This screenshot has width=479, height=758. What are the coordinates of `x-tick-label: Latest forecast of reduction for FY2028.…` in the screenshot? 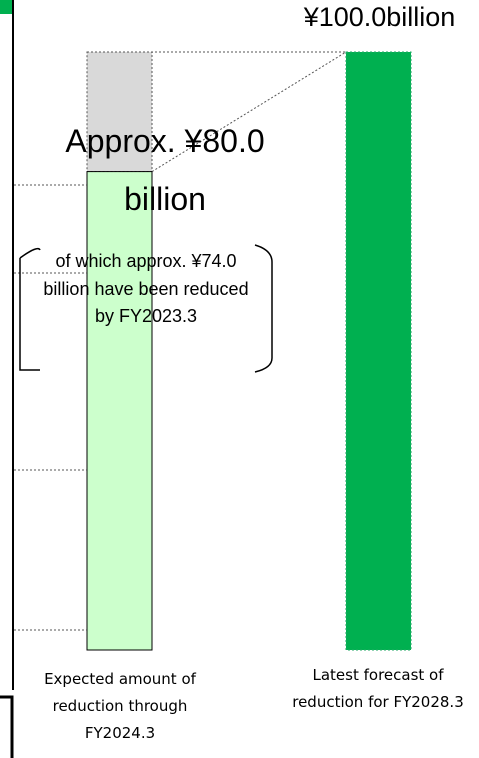 It's located at (378, 688).